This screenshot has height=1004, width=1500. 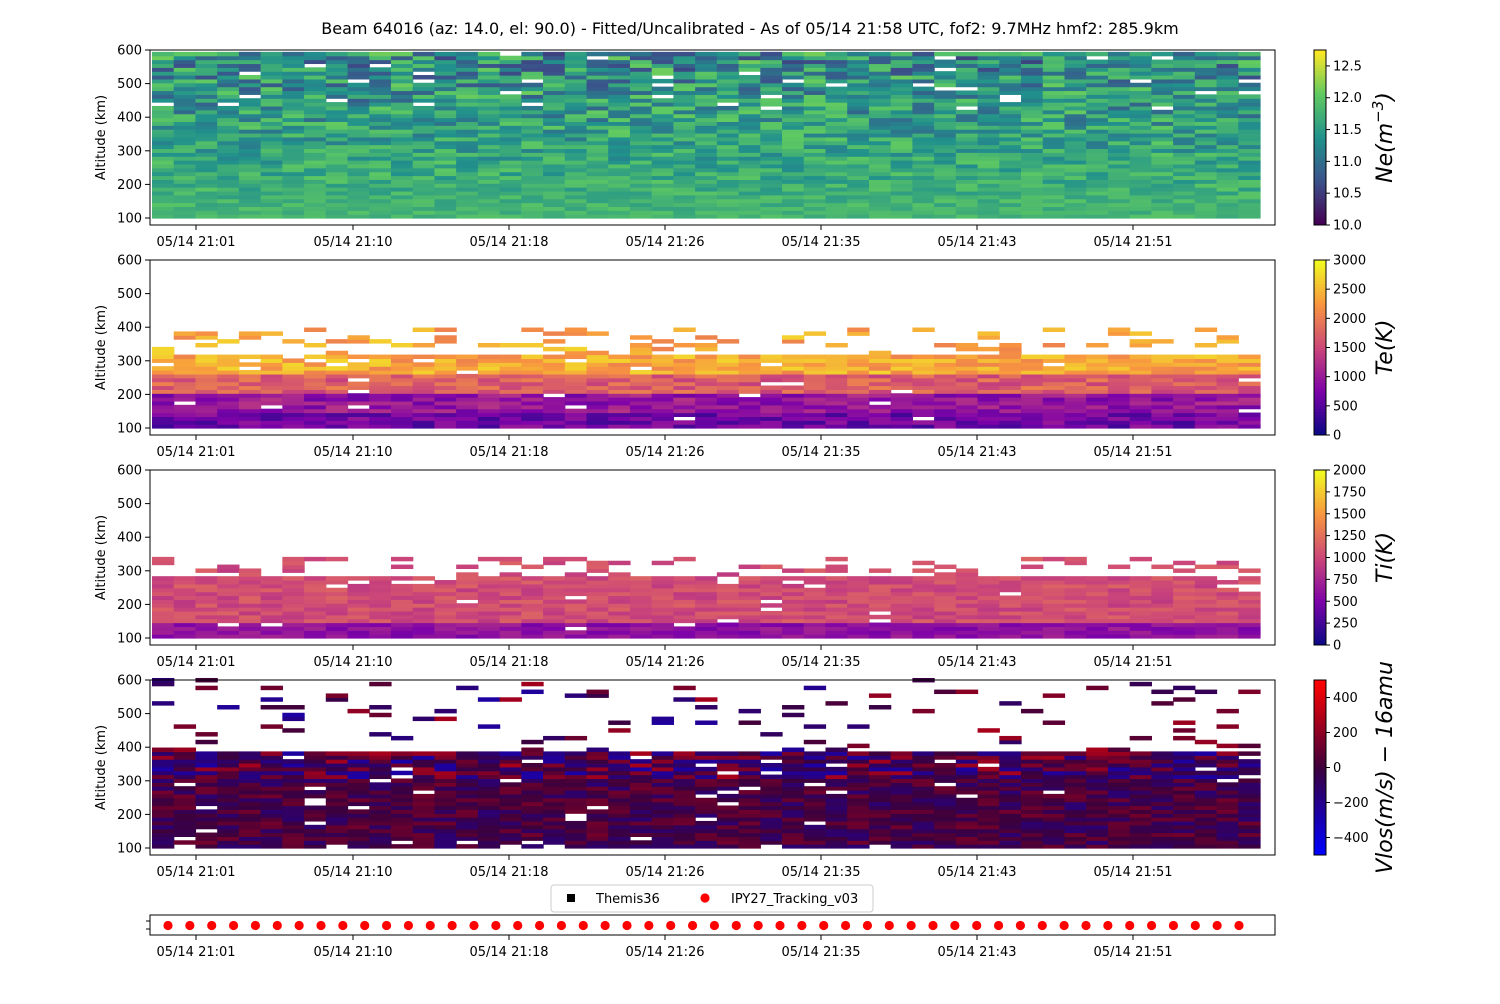 What do you see at coordinates (1349, 536) in the screenshot?
I see `ti-colorbar-tick-label: 1250` at bounding box center [1349, 536].